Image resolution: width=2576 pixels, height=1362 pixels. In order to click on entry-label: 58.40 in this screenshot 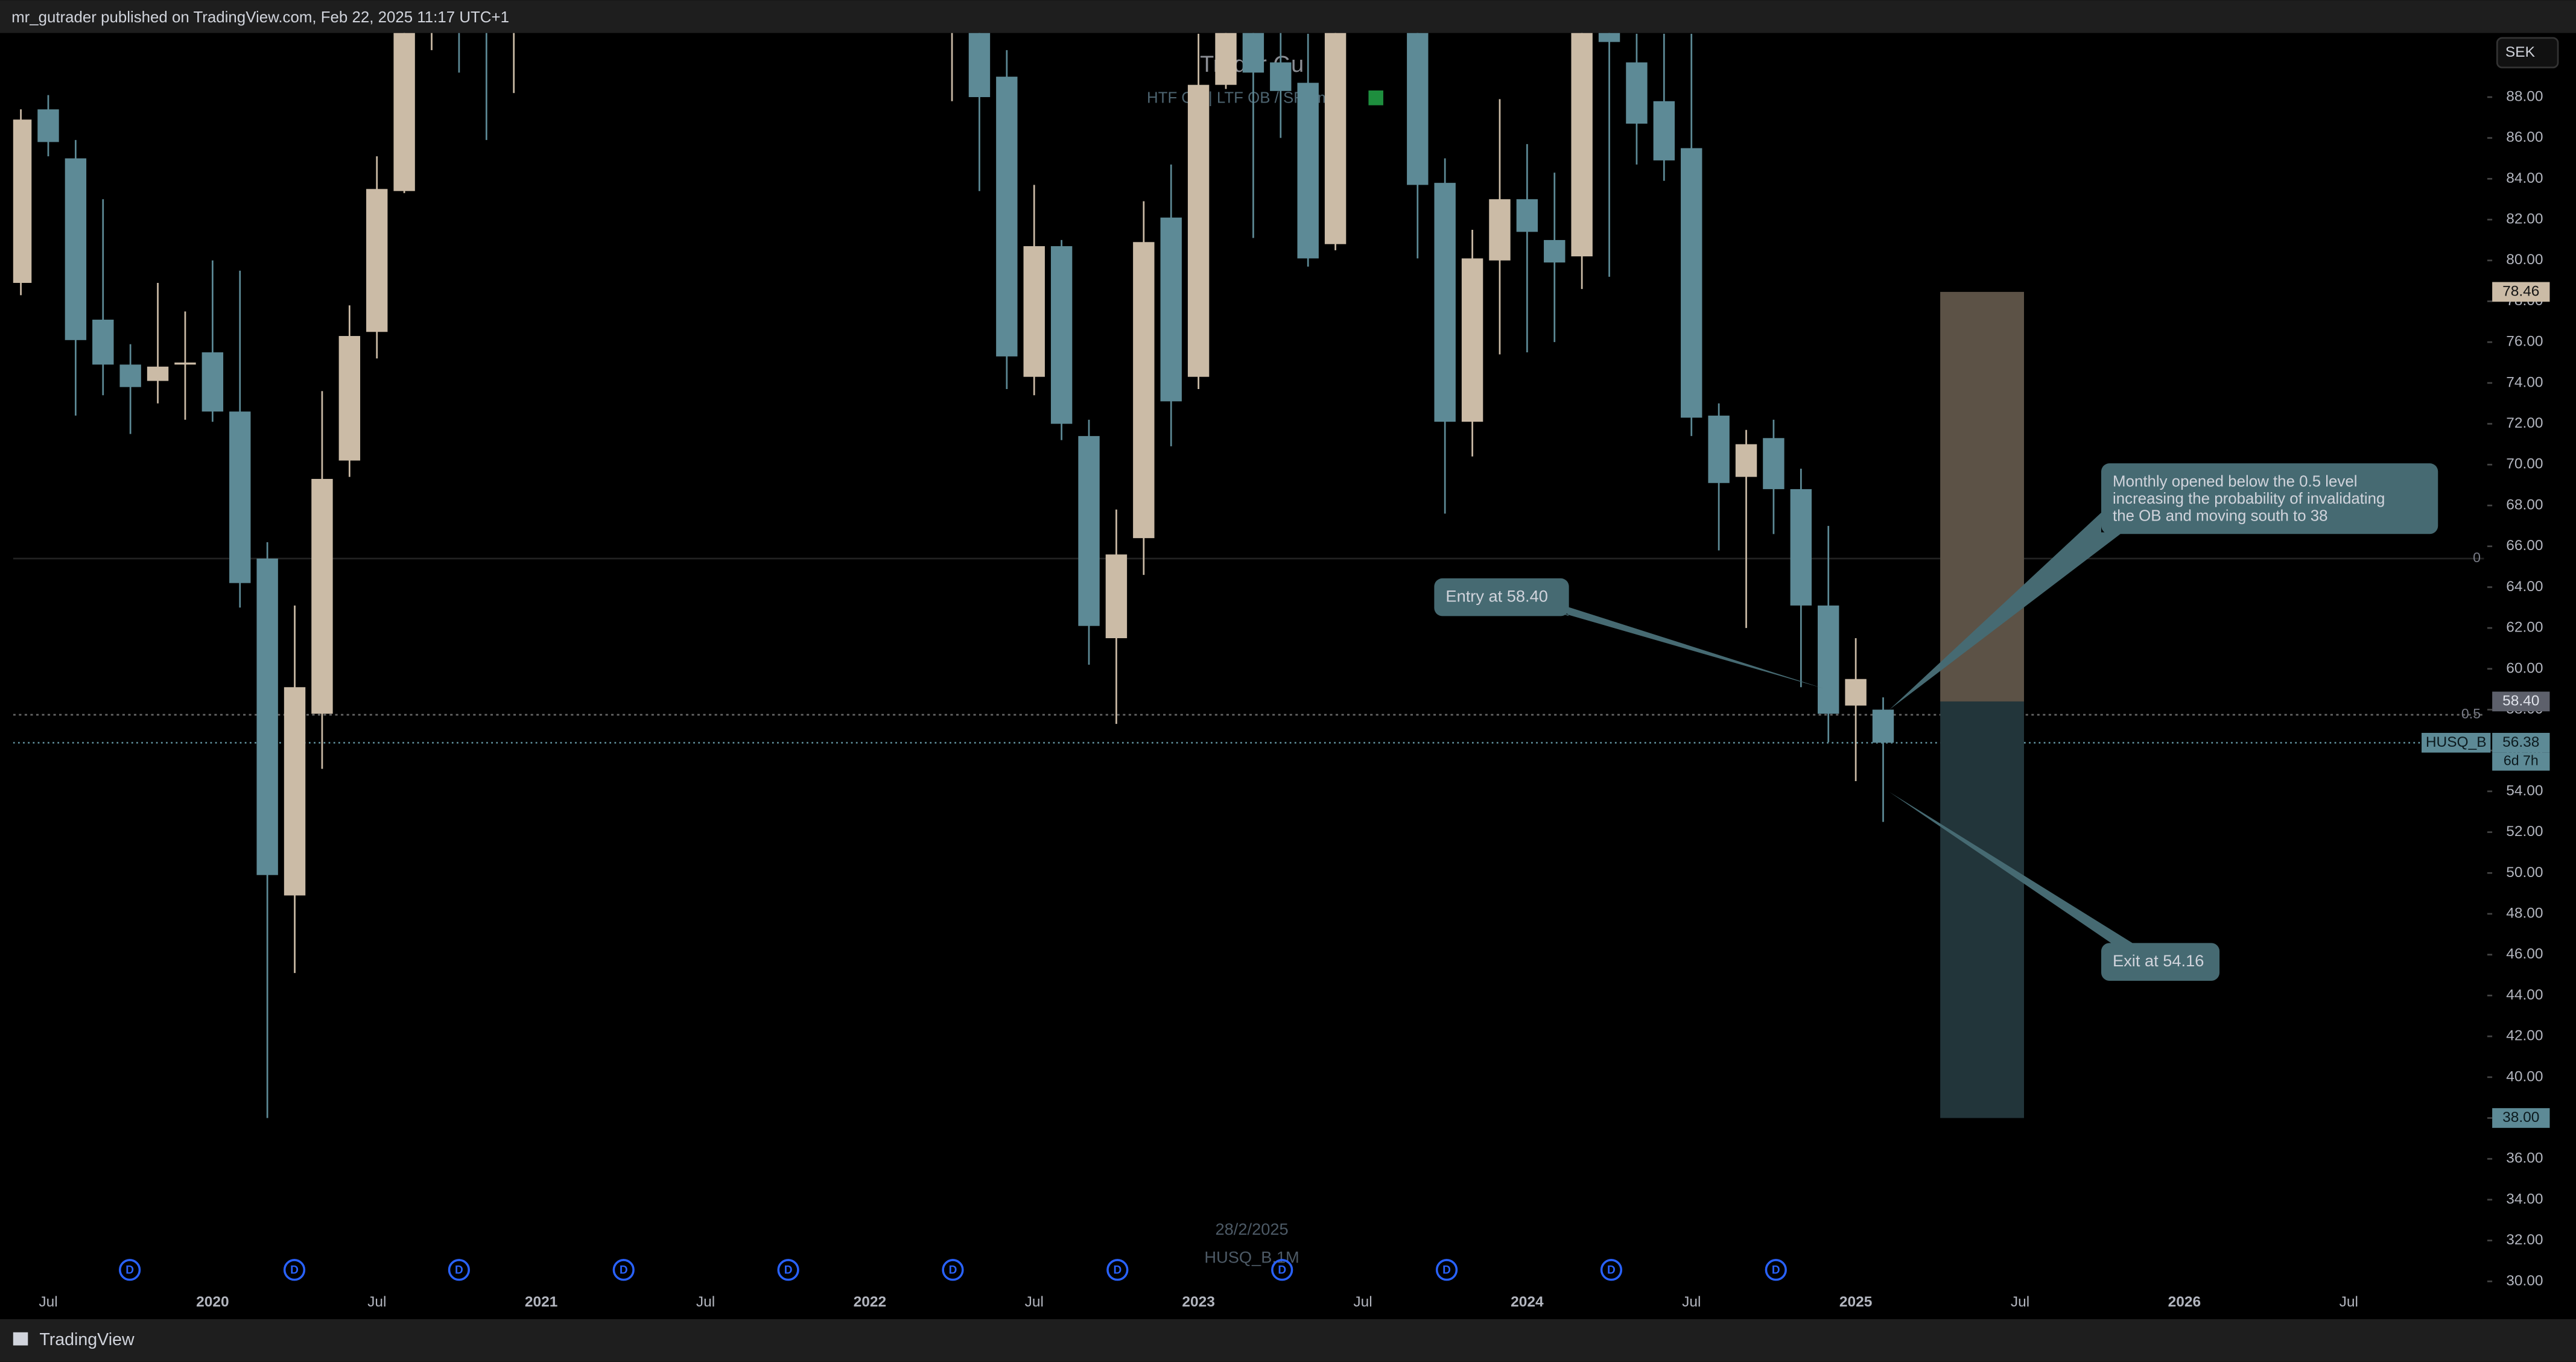, I will do `click(2520, 700)`.